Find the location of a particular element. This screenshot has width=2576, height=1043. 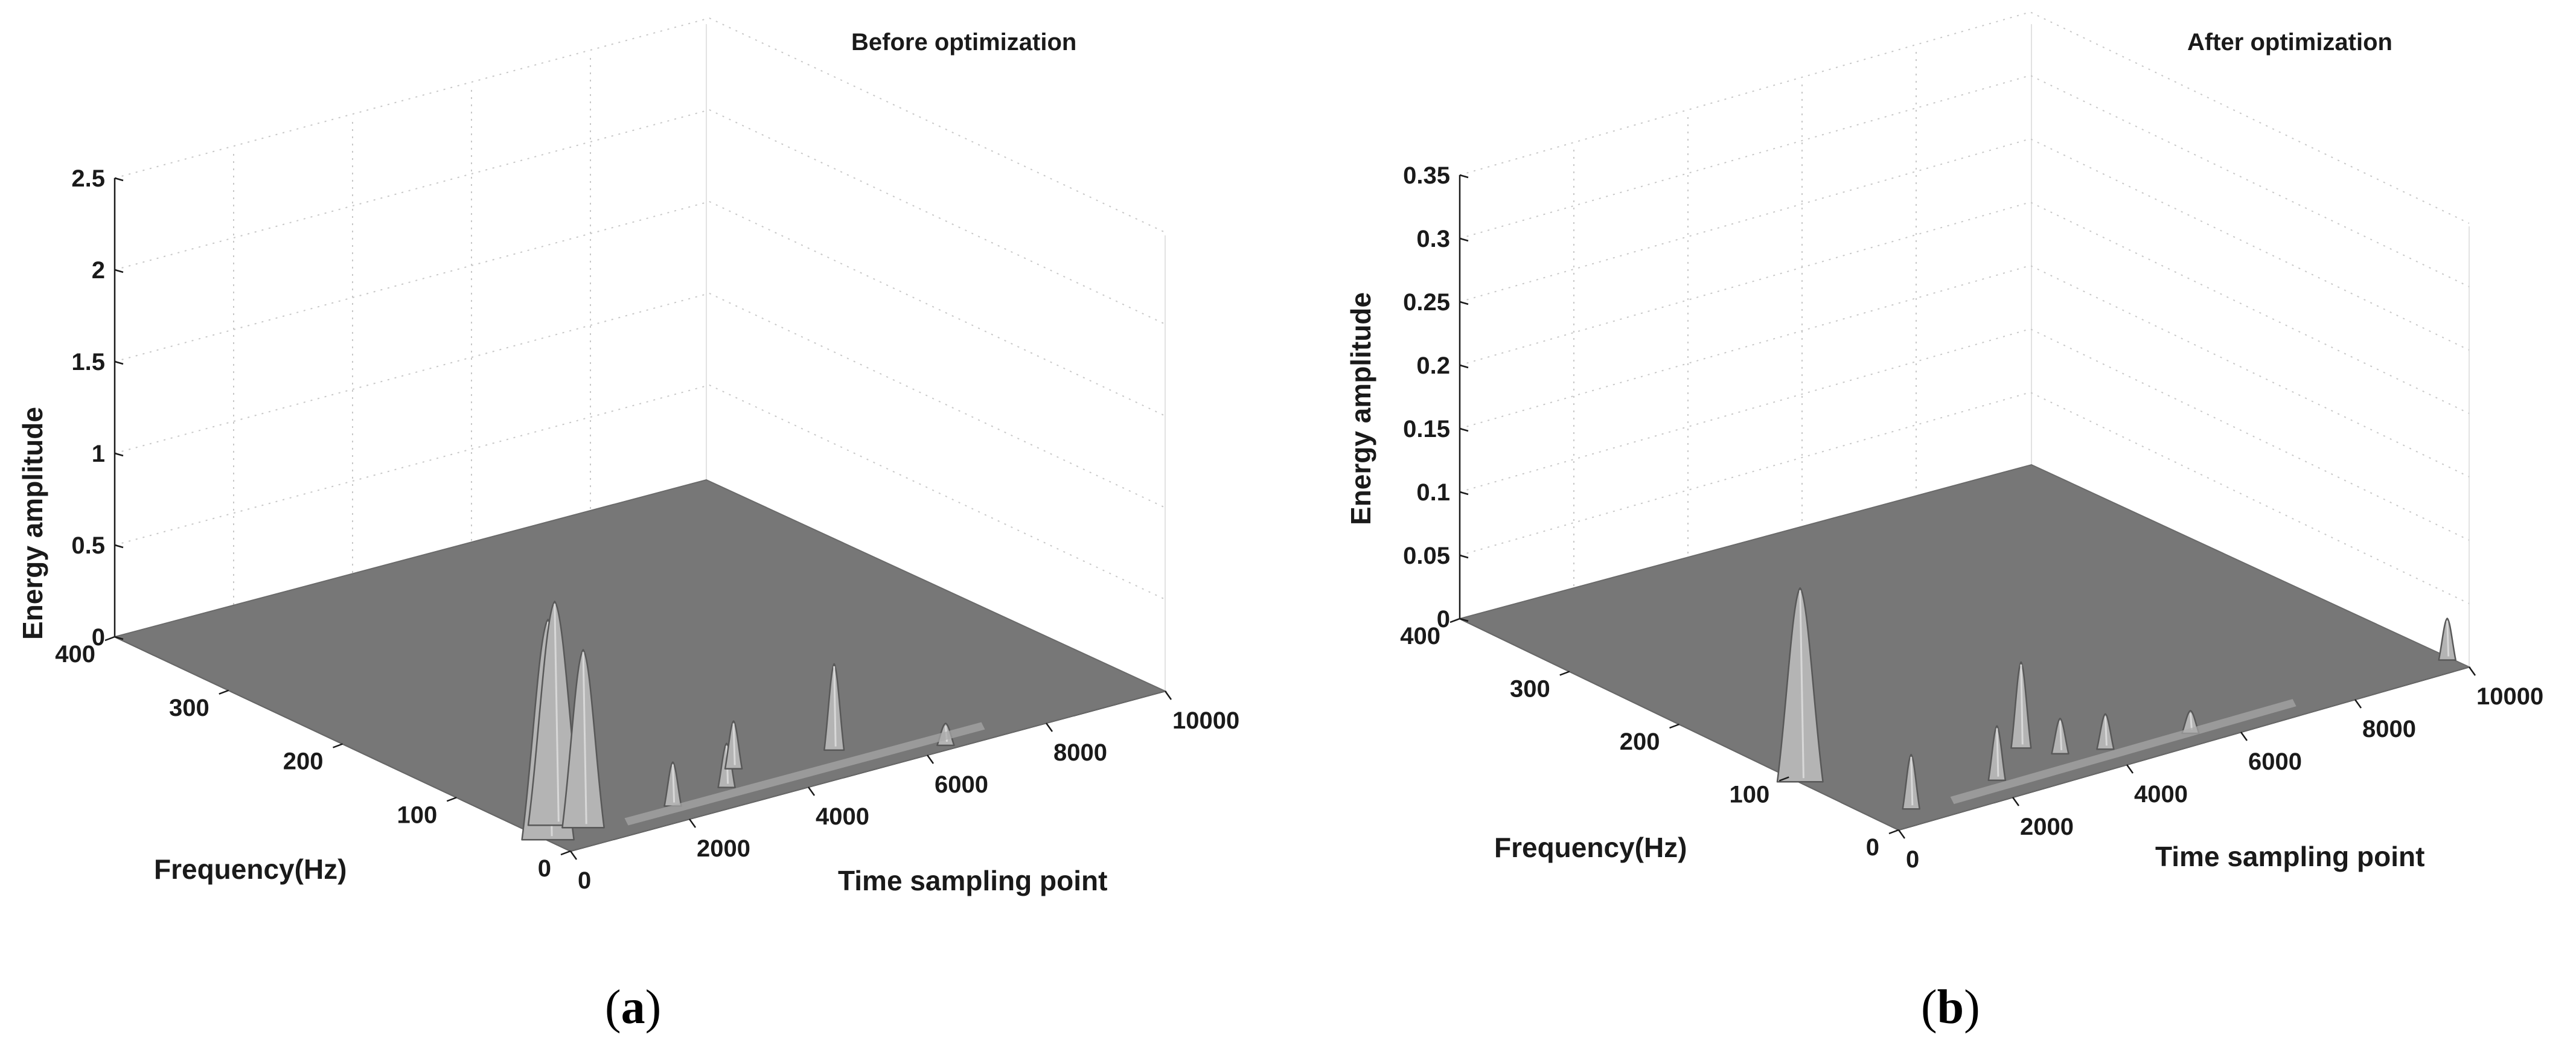

z-tick-label: 0.15 is located at coordinates (1427, 429).